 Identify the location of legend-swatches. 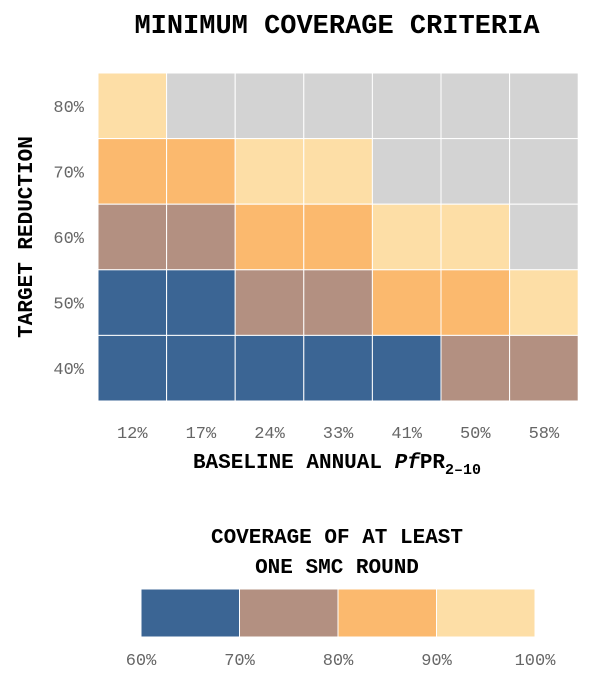
(338, 613).